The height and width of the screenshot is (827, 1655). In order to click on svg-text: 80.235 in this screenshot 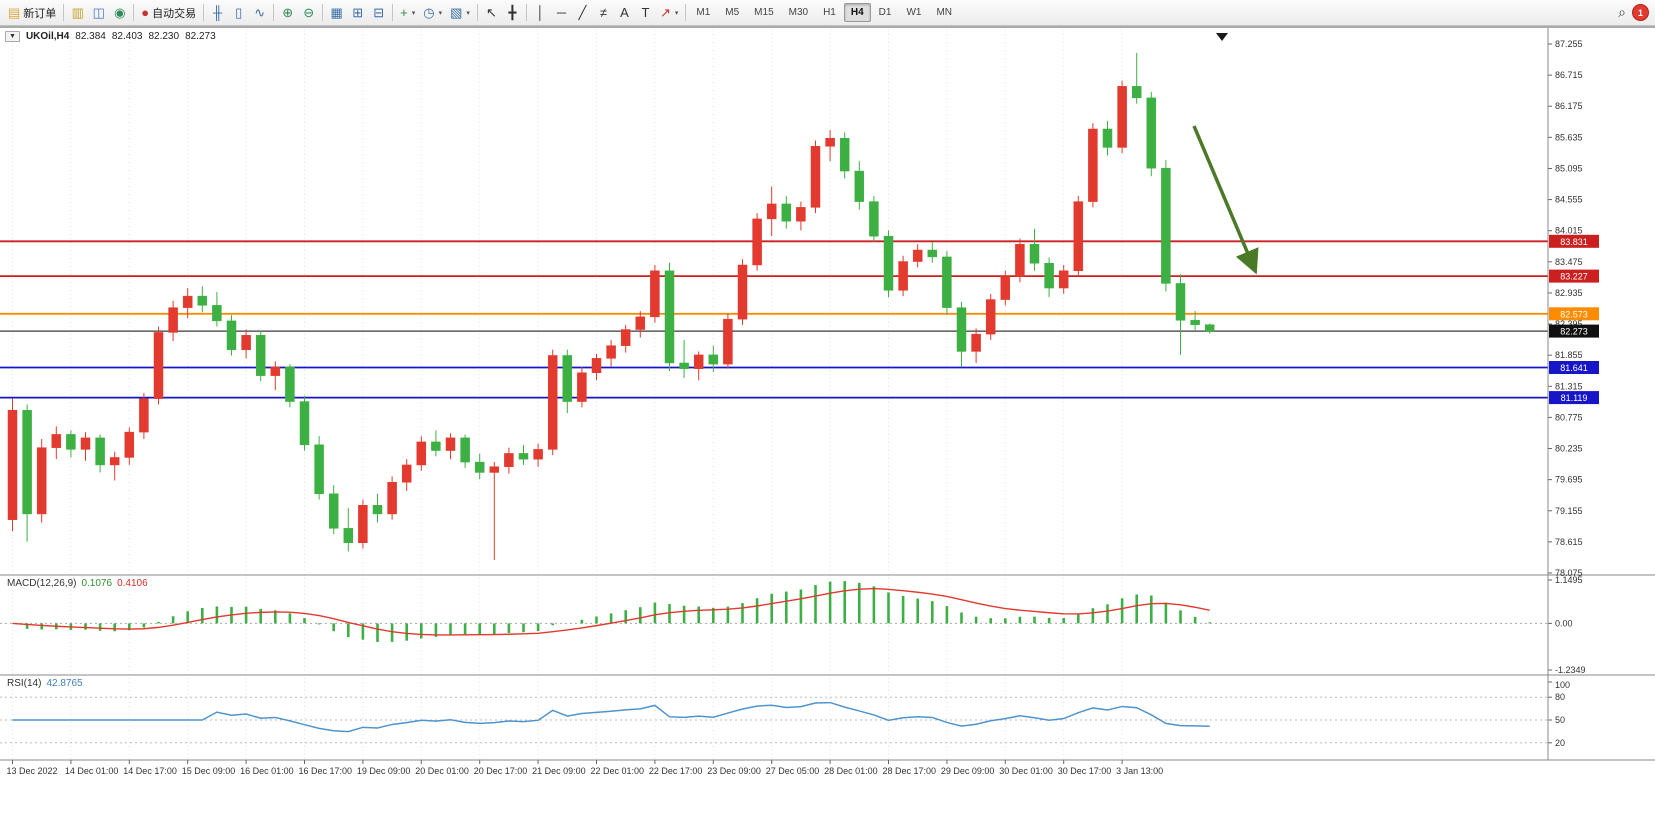, I will do `click(1569, 449)`.